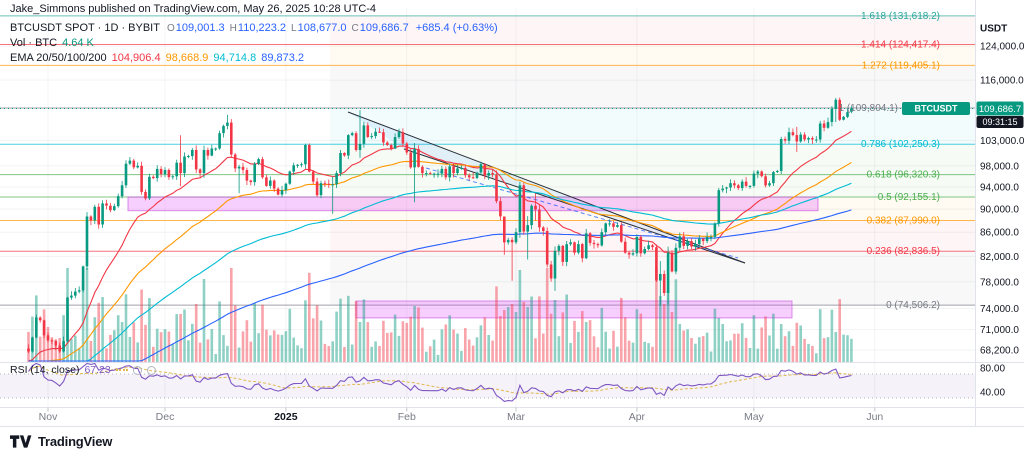 This screenshot has height=454, width=1024. I want to click on time-axis: Nov Dec 2025 Feb Mar Apr May Jun, so click(461, 415).